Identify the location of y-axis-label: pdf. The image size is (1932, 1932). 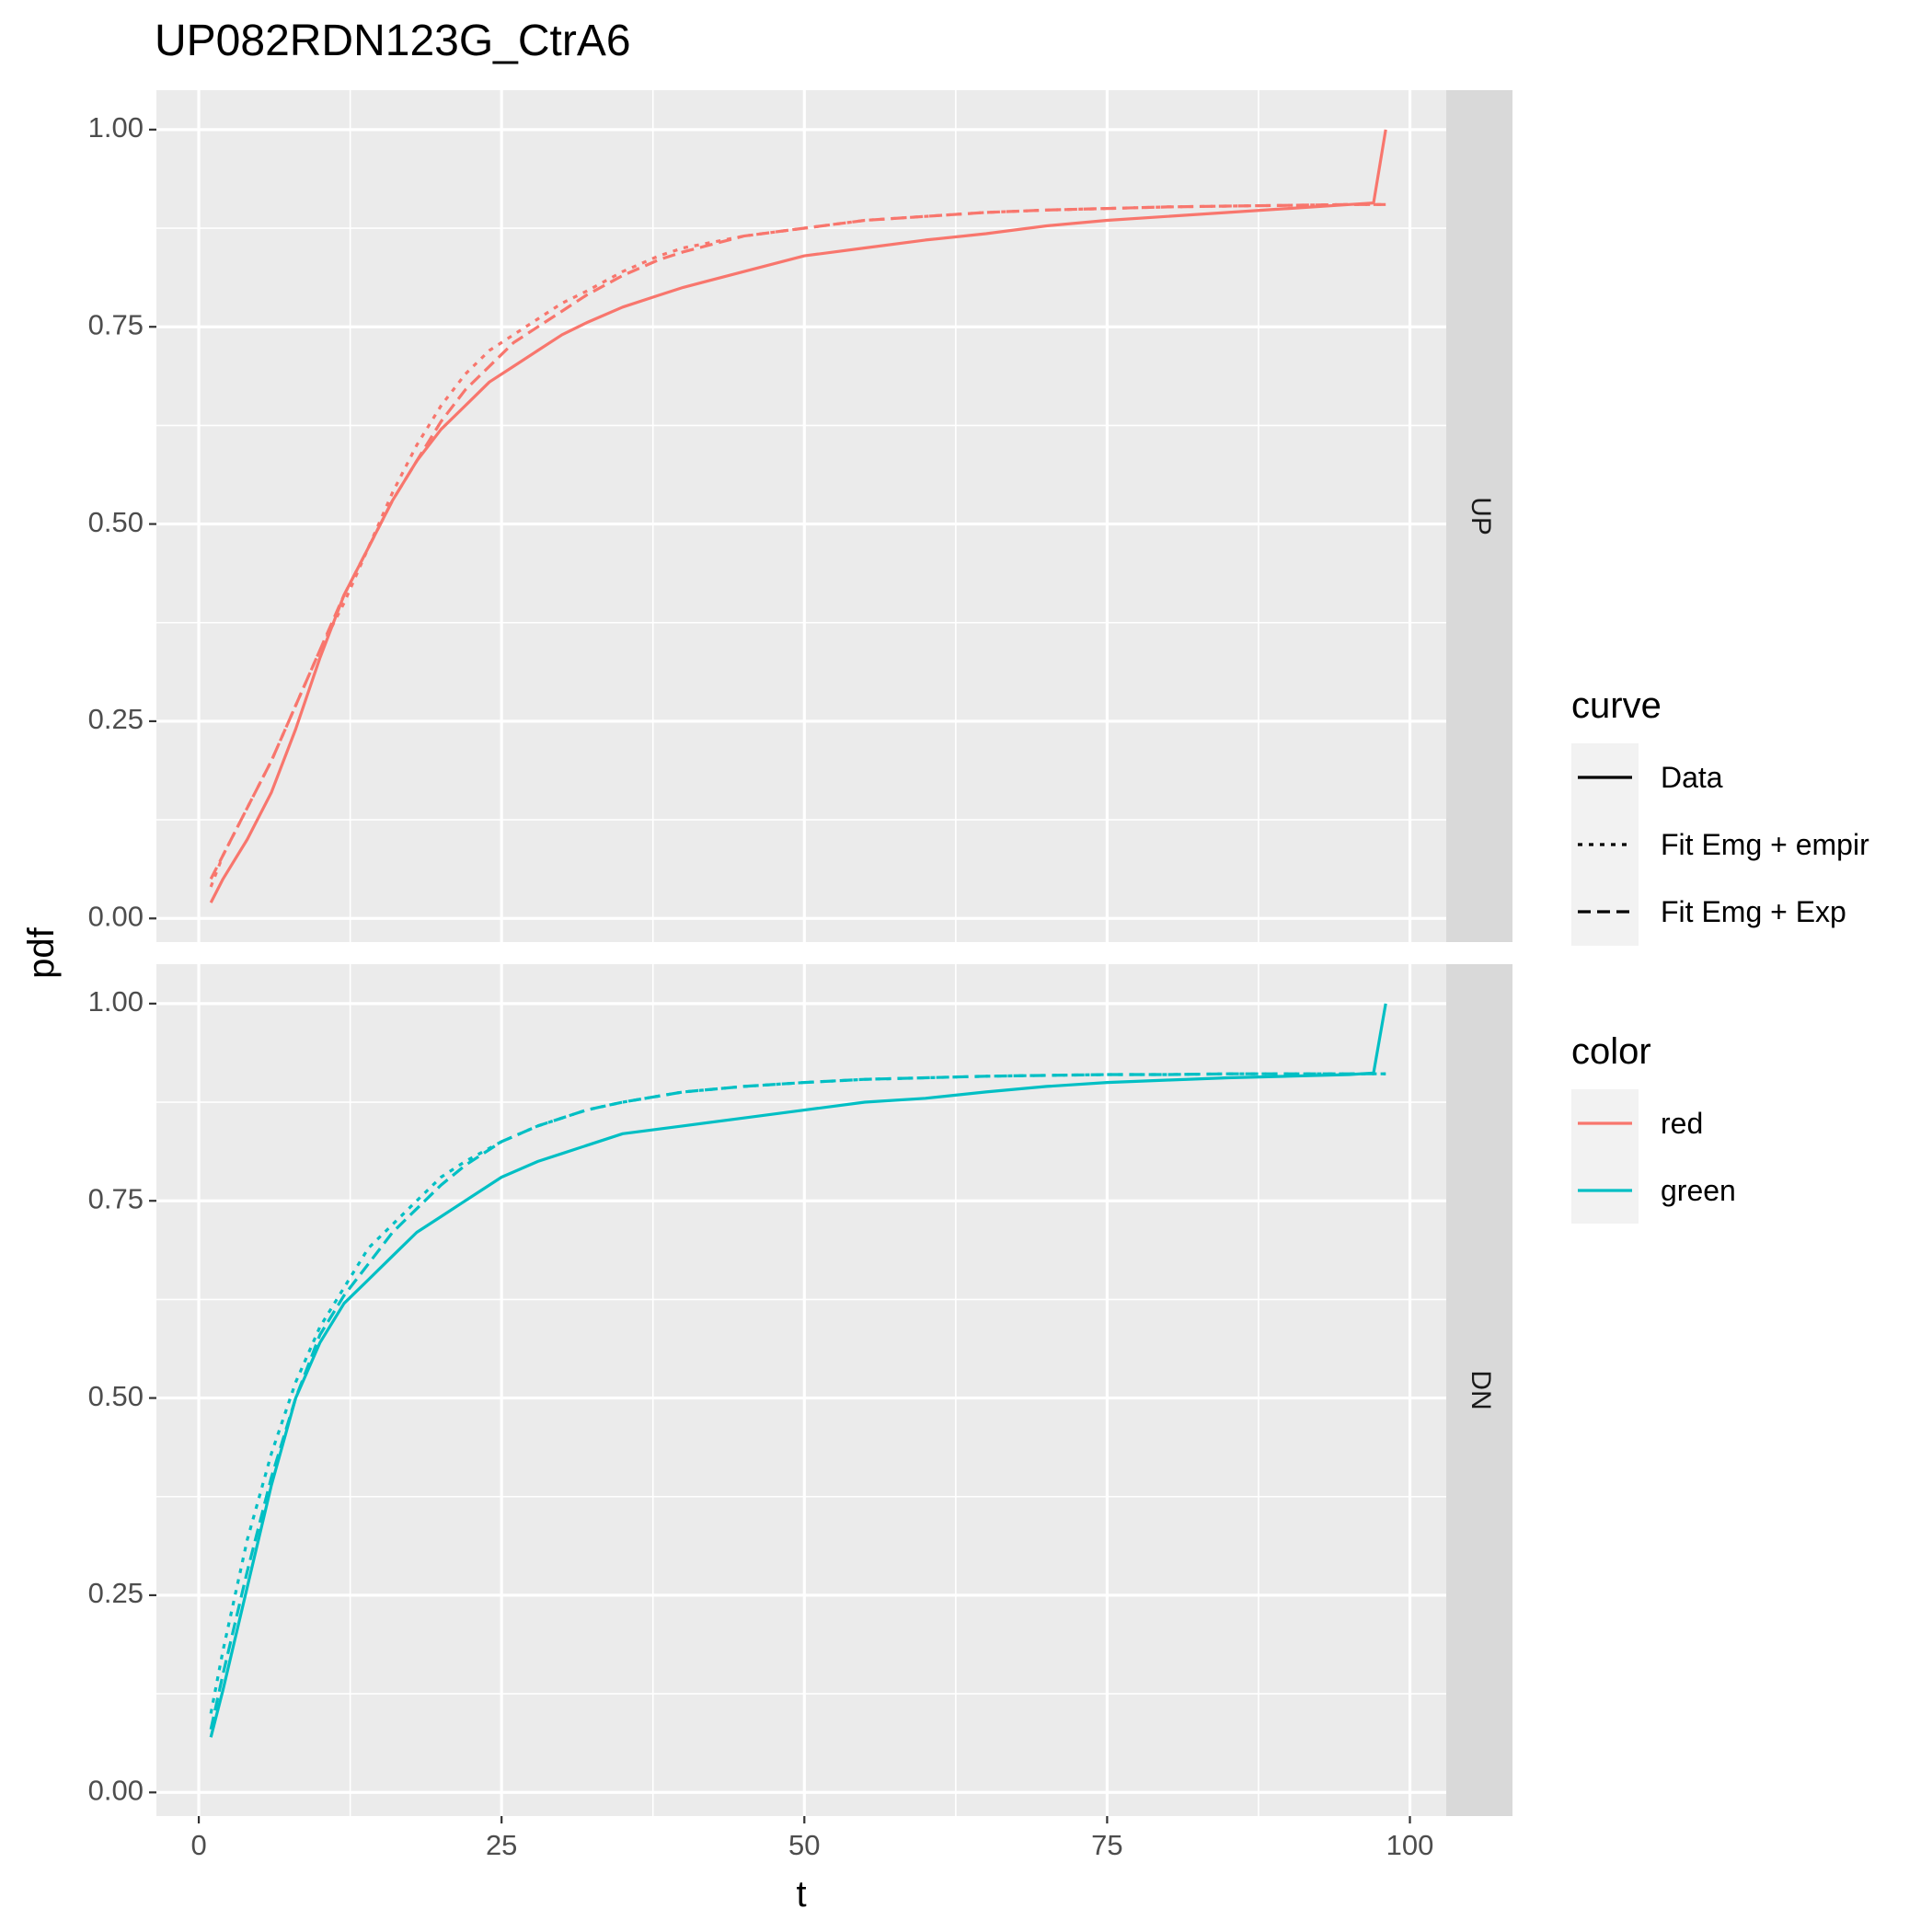
(41, 952).